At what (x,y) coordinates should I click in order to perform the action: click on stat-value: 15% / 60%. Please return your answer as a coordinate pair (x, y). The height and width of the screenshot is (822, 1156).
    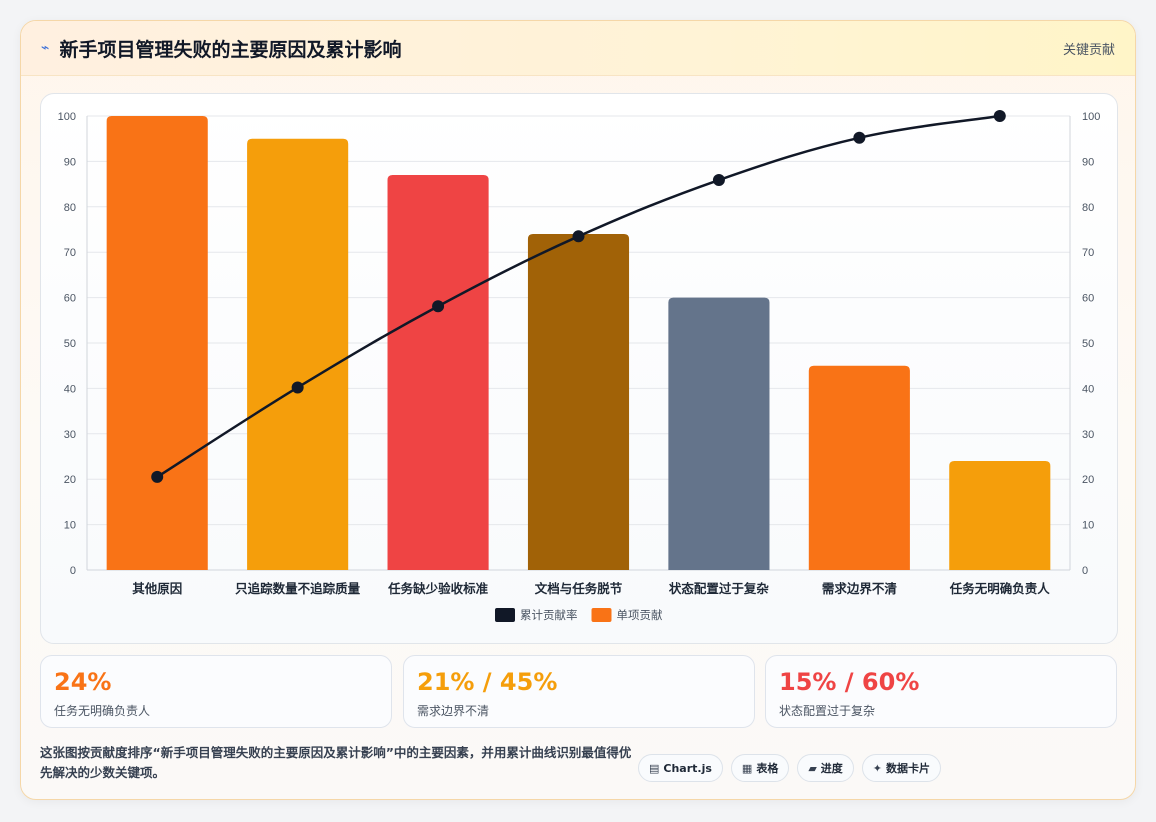
    Looking at the image, I should click on (849, 682).